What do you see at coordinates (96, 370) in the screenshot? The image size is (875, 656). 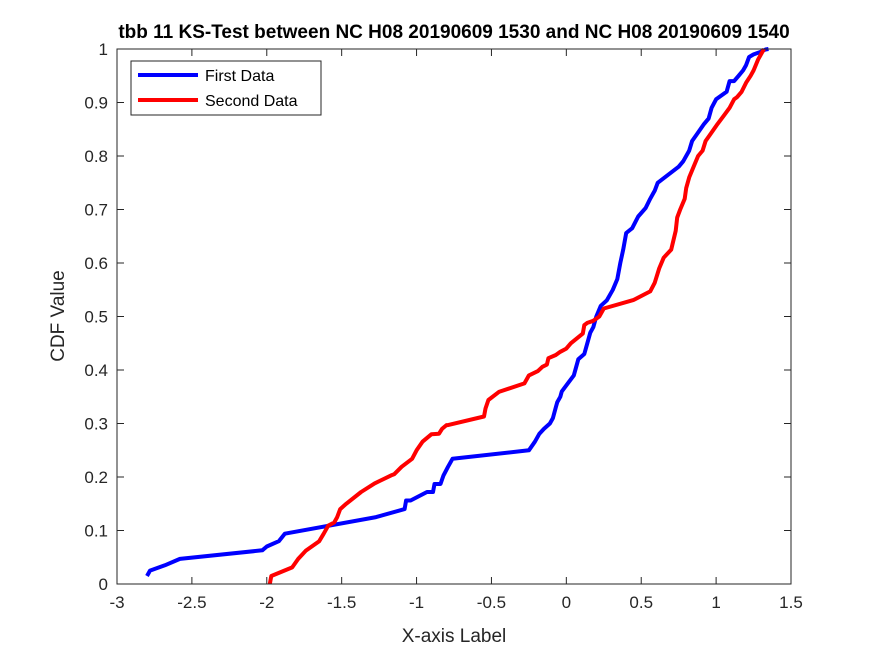 I see `y-tick-label: 0.4` at bounding box center [96, 370].